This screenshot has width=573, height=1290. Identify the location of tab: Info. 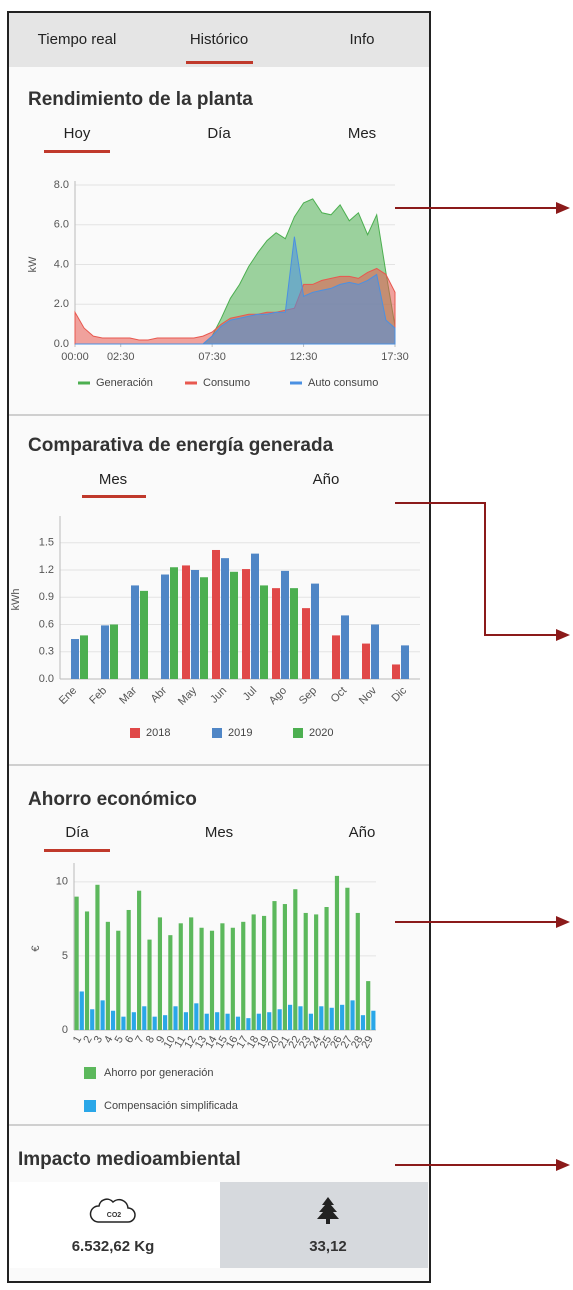
(361, 39).